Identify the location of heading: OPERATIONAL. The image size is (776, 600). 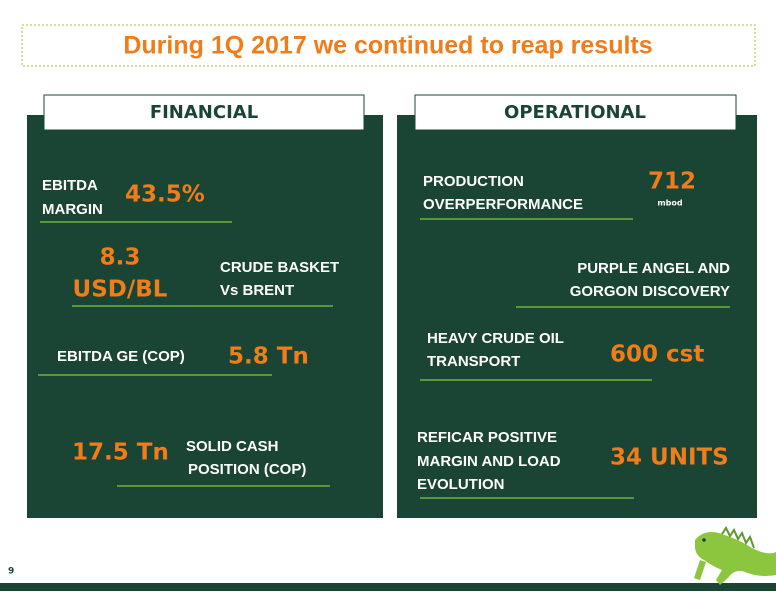
(575, 112).